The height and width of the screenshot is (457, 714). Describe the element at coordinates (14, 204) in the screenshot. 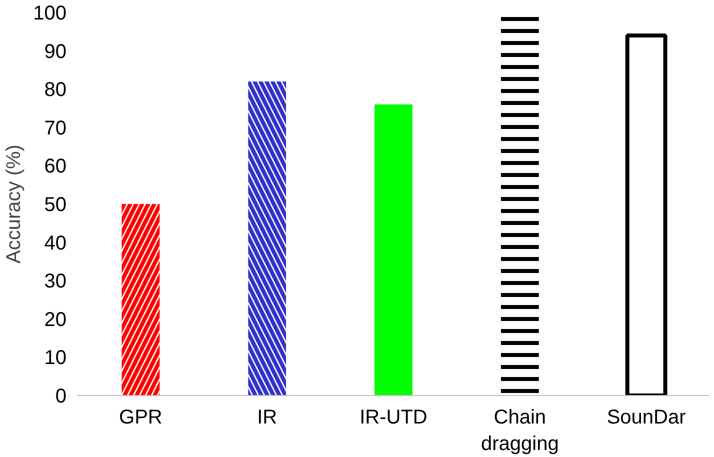

I see `y-axis-title: Accuracy (%)` at that location.